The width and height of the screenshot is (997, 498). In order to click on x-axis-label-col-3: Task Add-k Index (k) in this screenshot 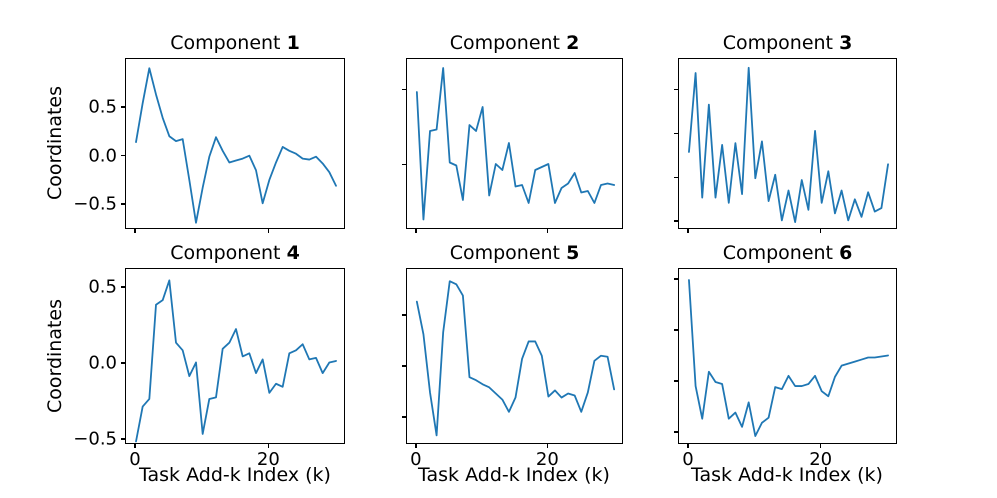, I will do `click(787, 475)`.